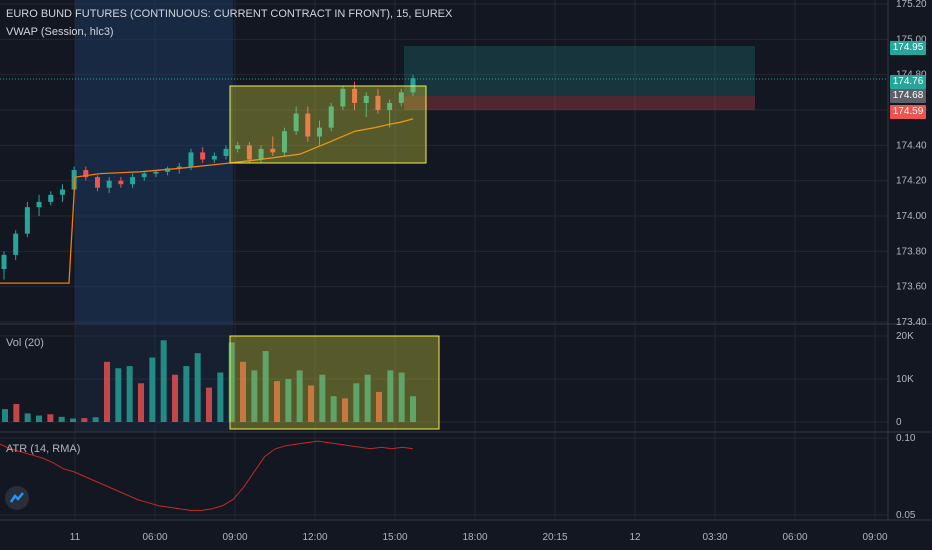  What do you see at coordinates (911, 181) in the screenshot?
I see `y-tick-label: 174.20` at bounding box center [911, 181].